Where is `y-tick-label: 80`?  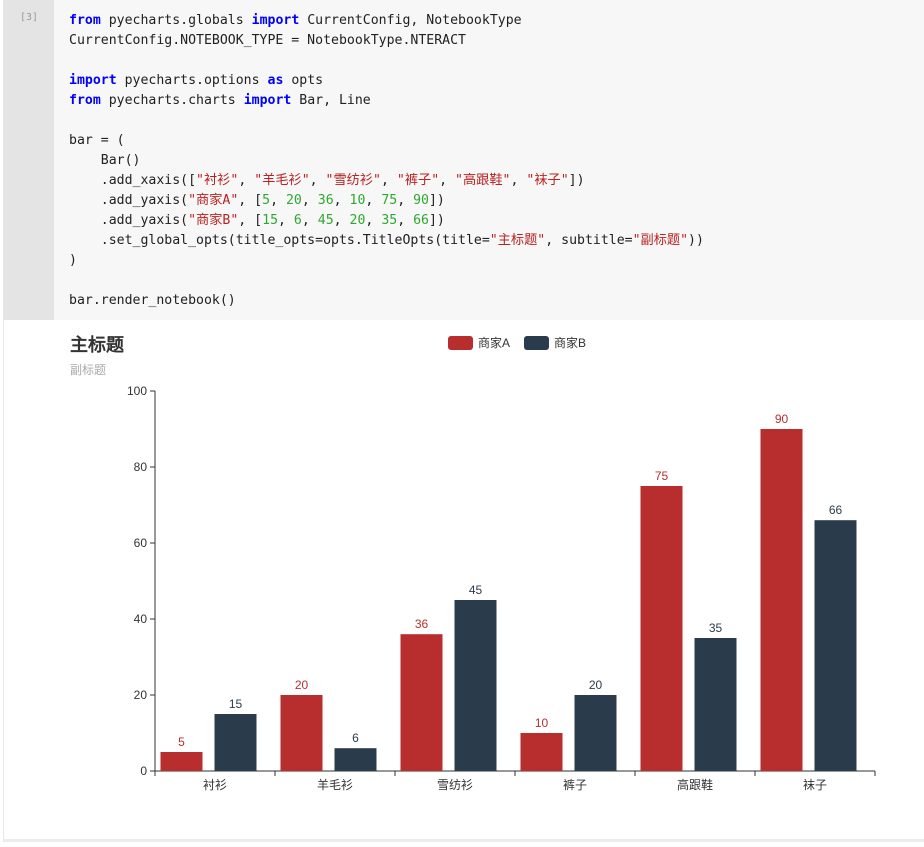
y-tick-label: 80 is located at coordinates (141, 467).